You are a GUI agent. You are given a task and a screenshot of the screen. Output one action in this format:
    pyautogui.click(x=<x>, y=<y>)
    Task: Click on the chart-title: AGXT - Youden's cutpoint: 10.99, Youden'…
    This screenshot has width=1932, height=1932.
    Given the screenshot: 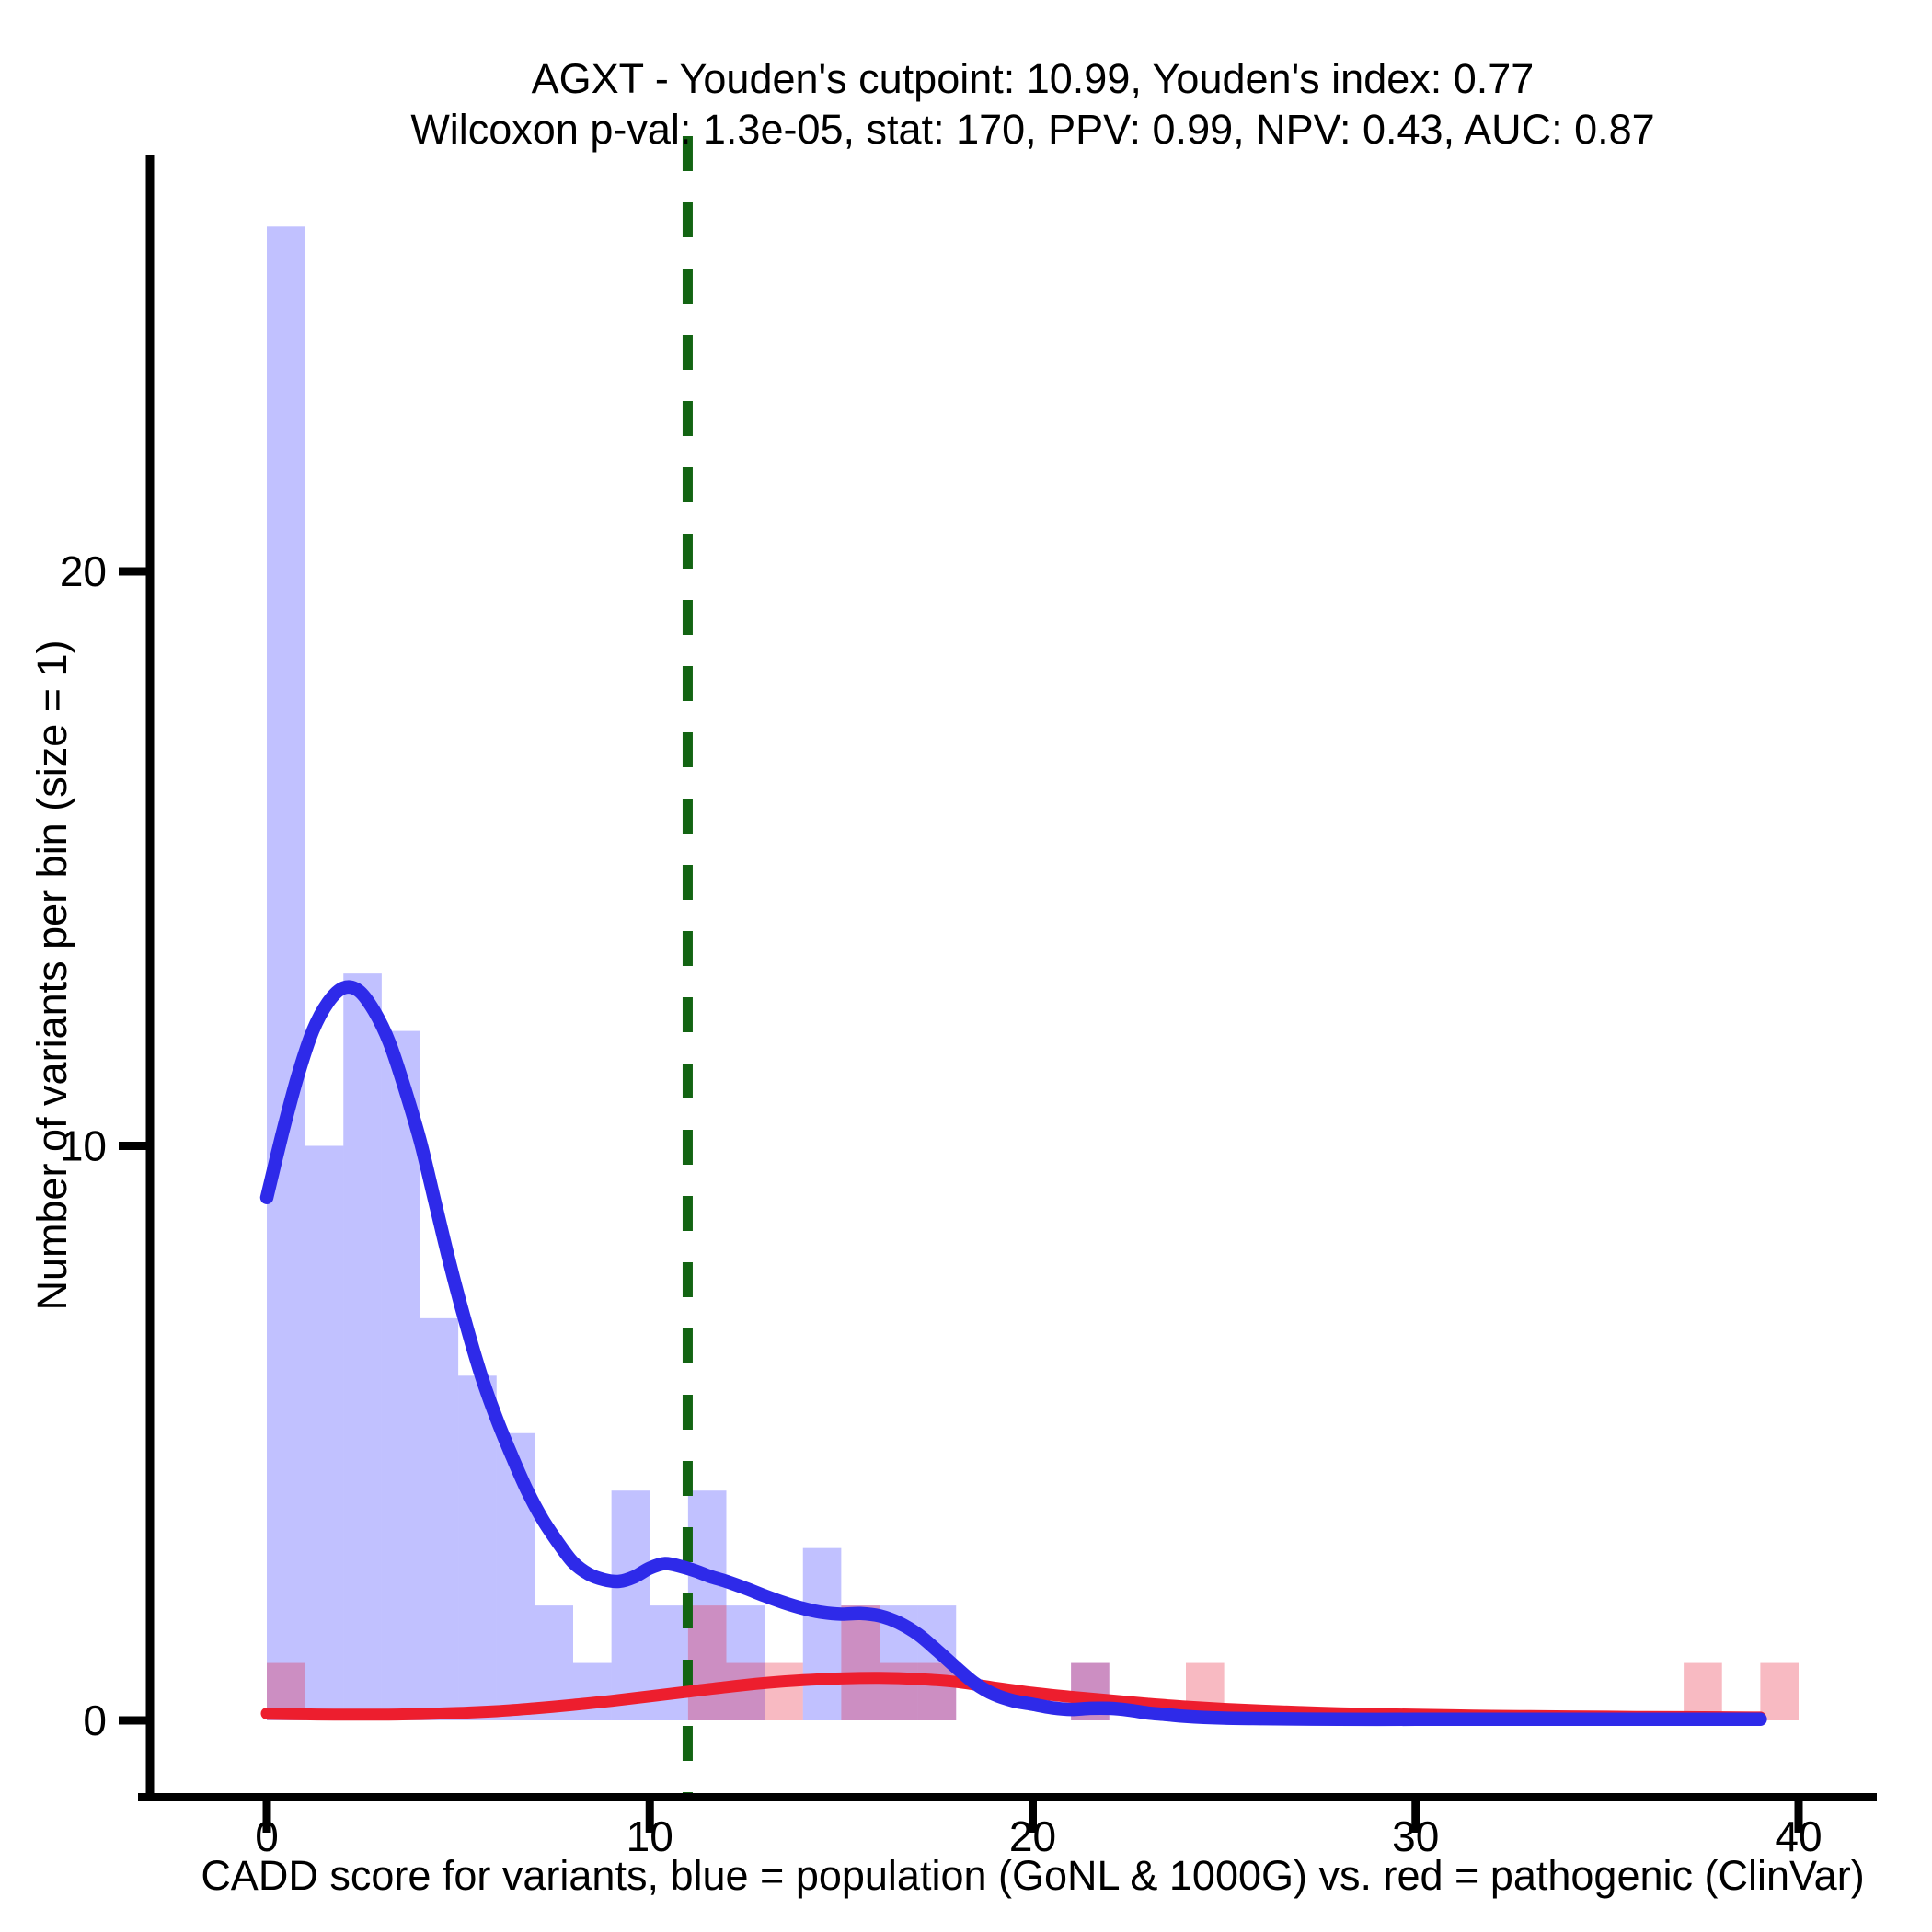 What is the action you would take?
    pyautogui.click(x=1033, y=78)
    